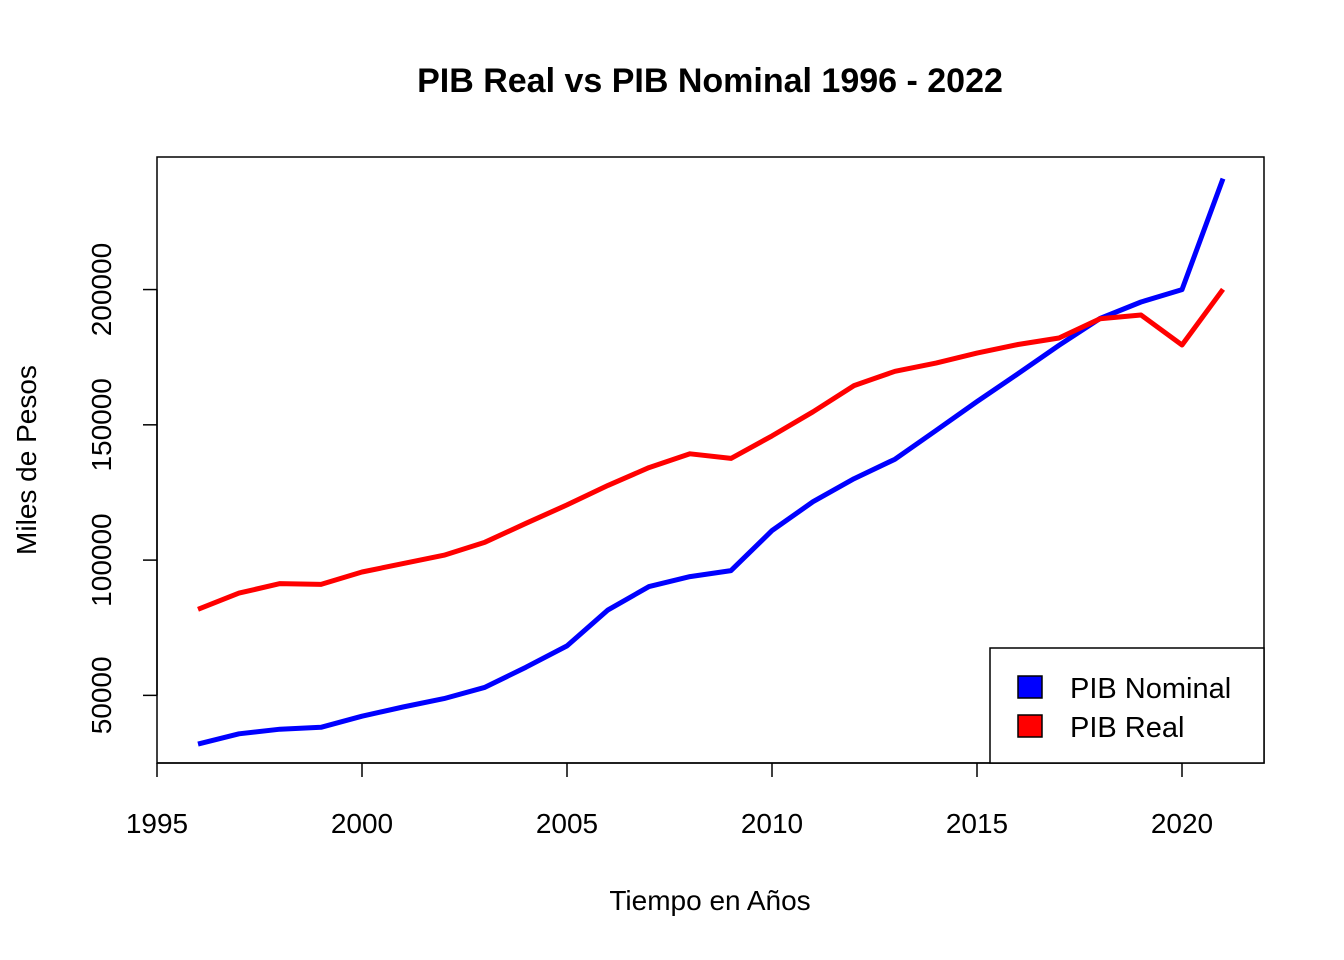 This screenshot has width=1344, height=960. What do you see at coordinates (101, 695) in the screenshot?
I see `y-tick-label: 50000` at bounding box center [101, 695].